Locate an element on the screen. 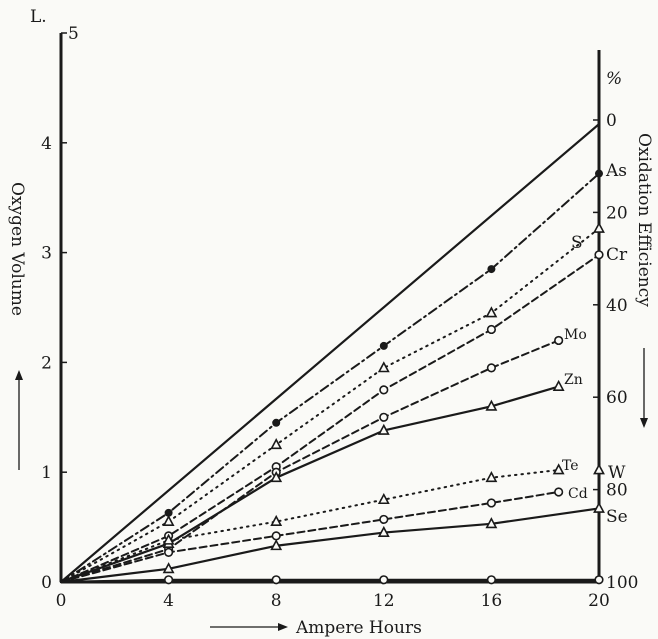 This screenshot has height=639, width=658. y-tick-label: 5 is located at coordinates (73, 34).